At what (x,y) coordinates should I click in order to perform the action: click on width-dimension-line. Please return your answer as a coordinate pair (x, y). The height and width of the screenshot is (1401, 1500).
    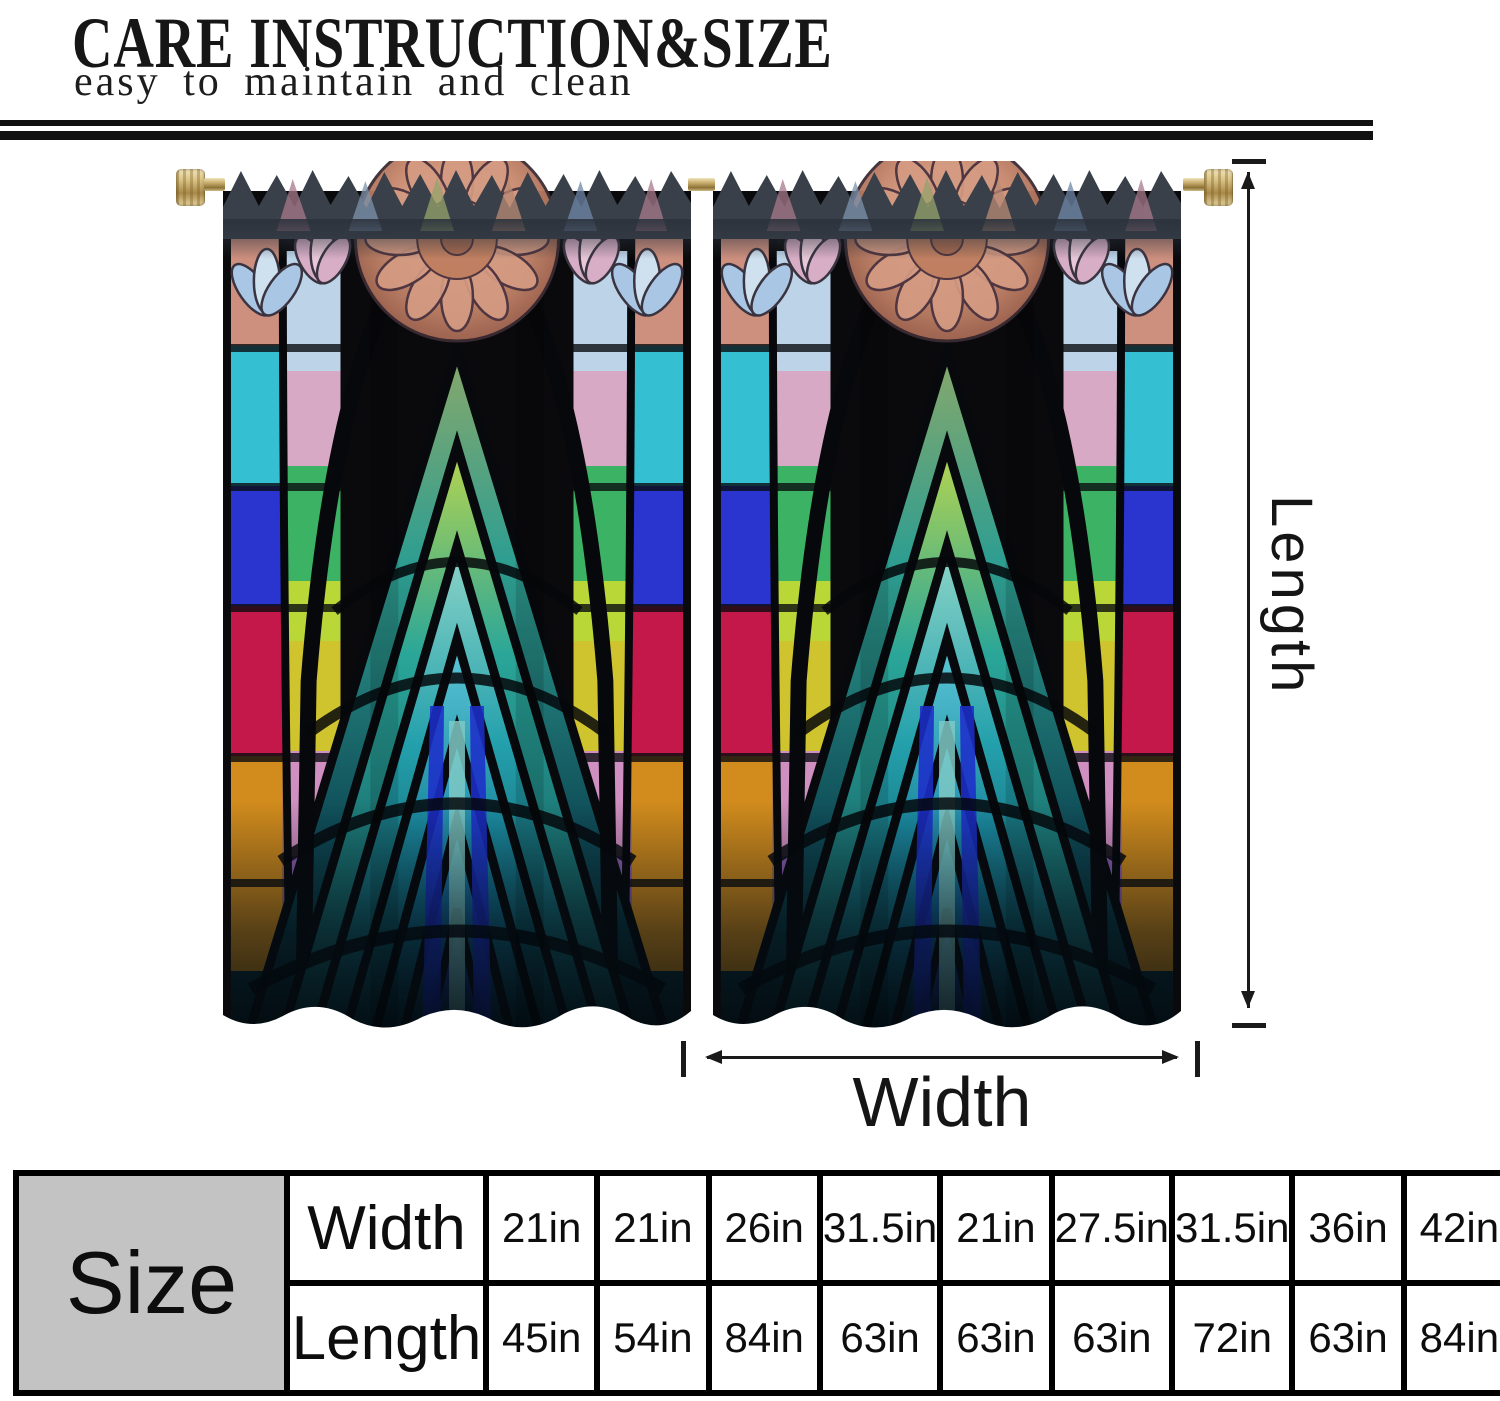
    Looking at the image, I should click on (942, 1057).